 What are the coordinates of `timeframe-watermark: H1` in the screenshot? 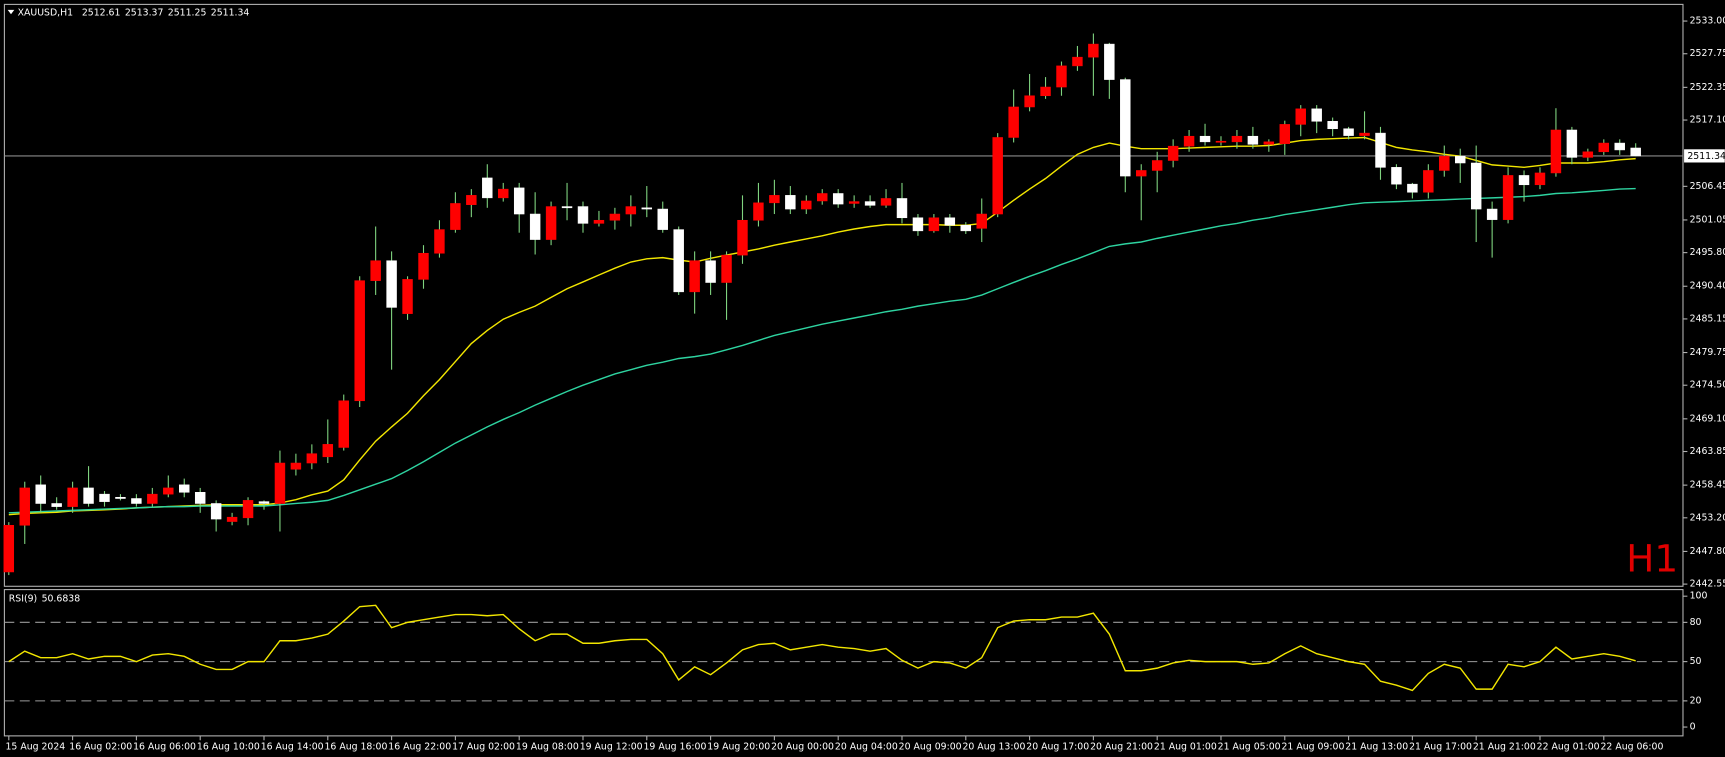 It's located at (1652, 558).